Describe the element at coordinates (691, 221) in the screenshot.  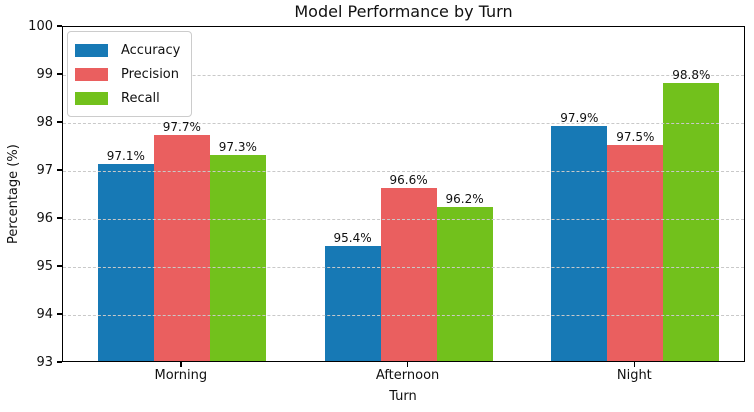
I see `bar-recall-night` at that location.